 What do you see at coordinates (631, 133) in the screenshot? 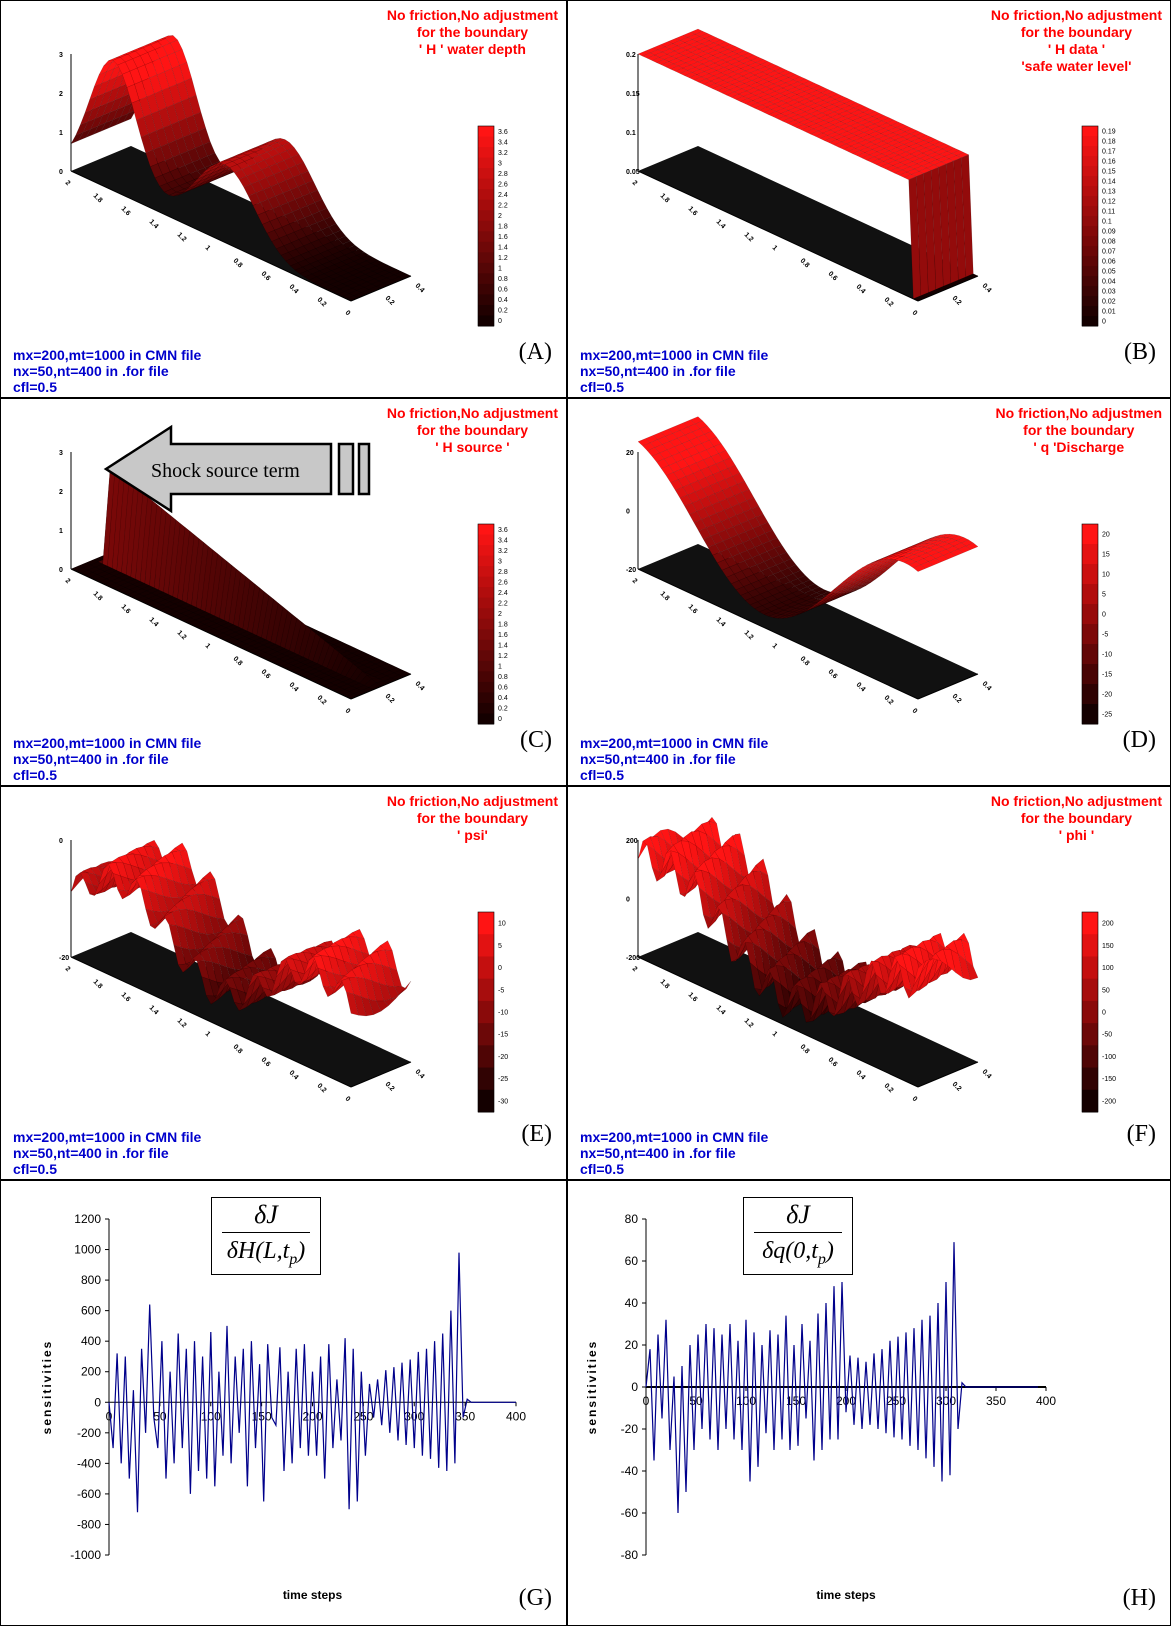
I see `z-tick-label: 0.1` at bounding box center [631, 133].